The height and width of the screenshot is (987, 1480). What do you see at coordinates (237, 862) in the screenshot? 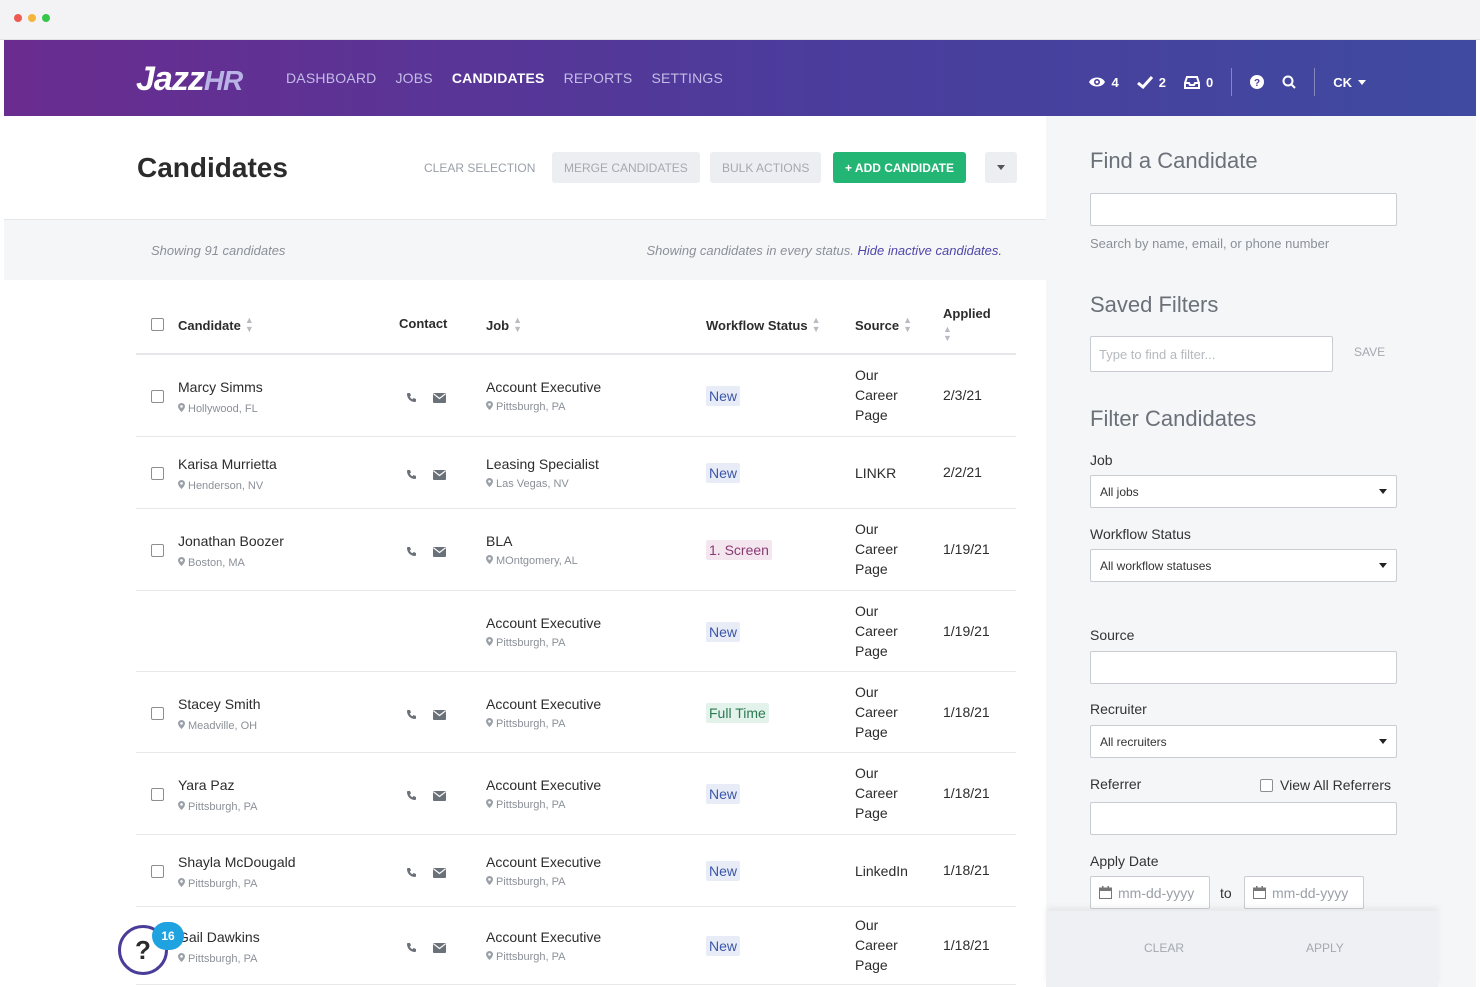
I see `candidate-name-link: Shayla McDougald` at bounding box center [237, 862].